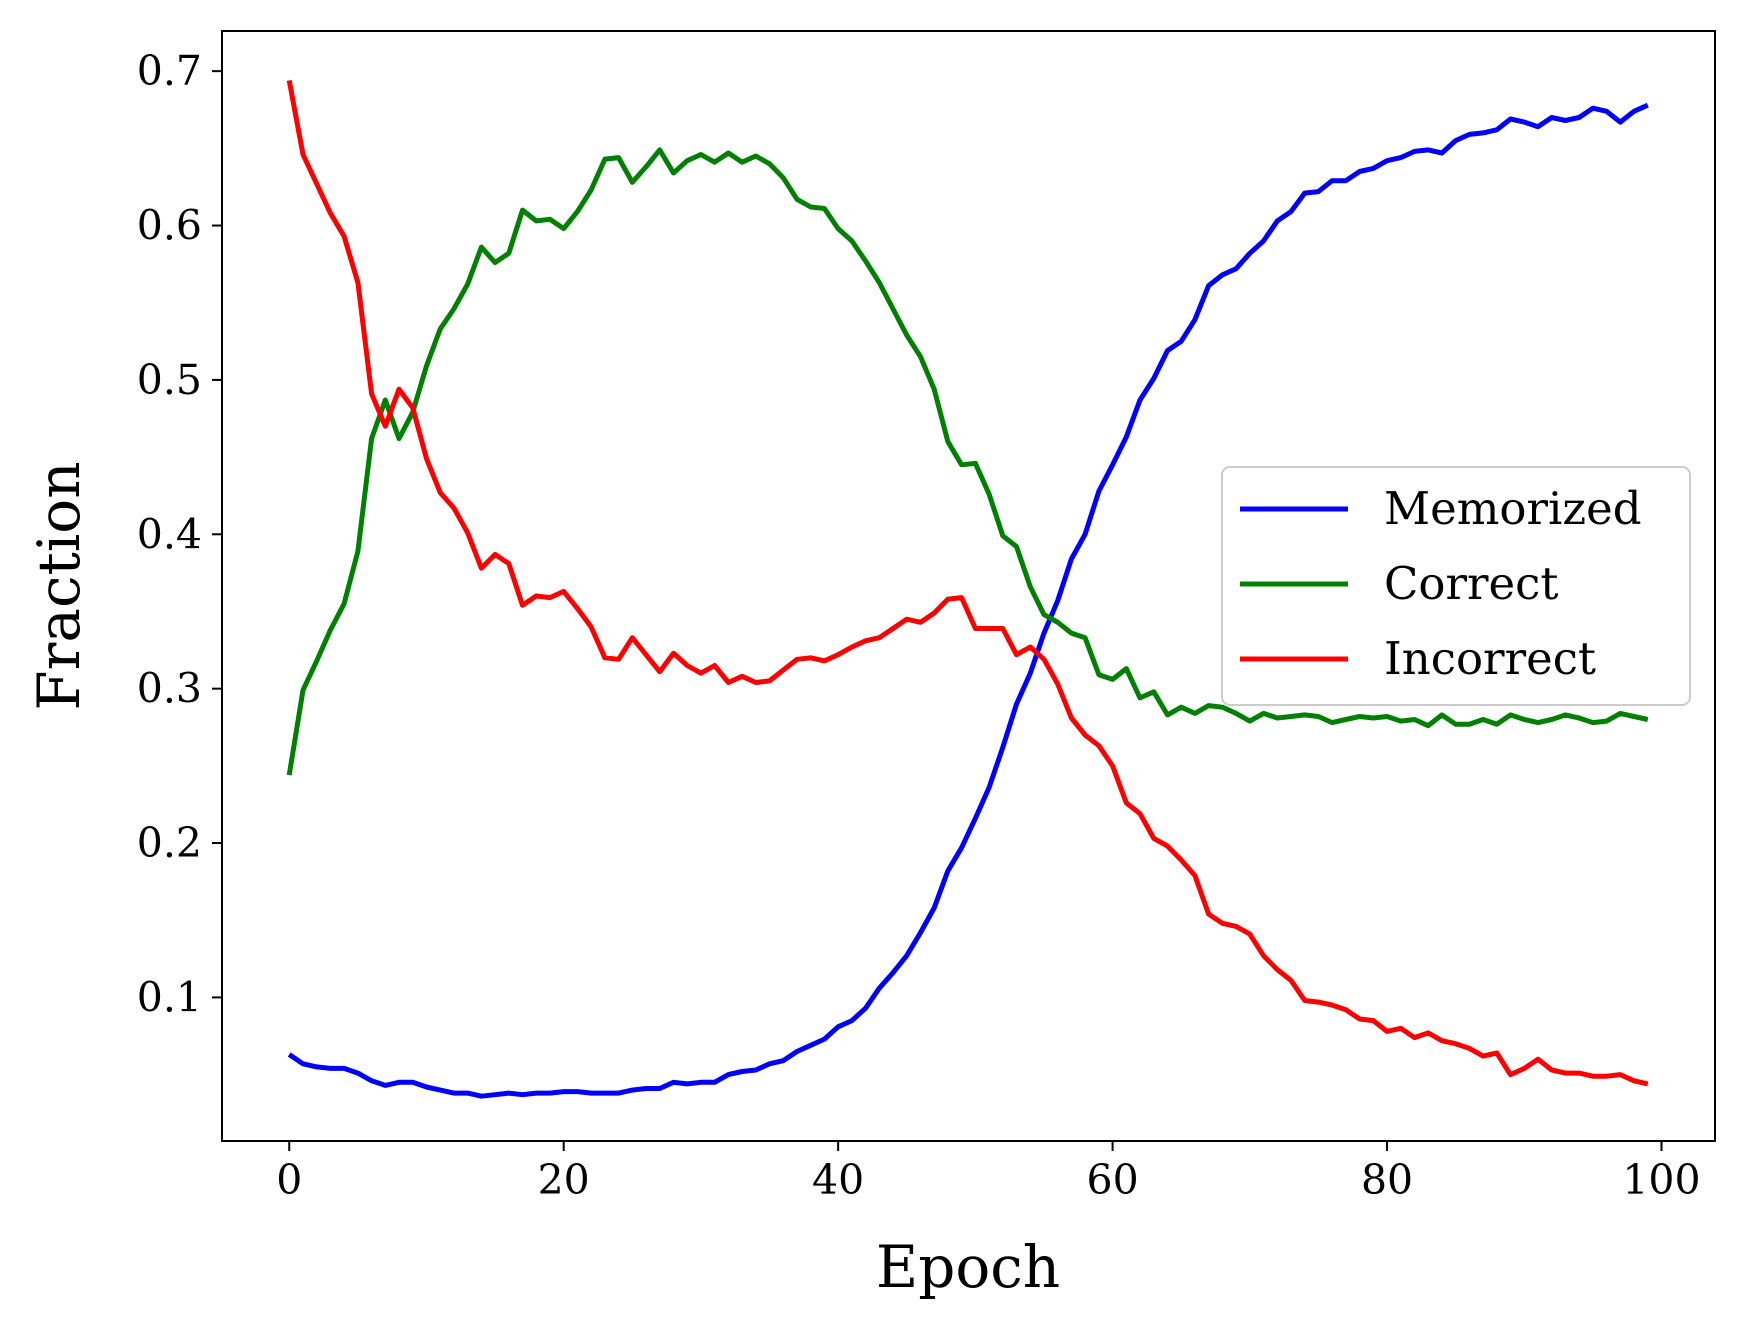 Image resolution: width=1738 pixels, height=1329 pixels. I want to click on legend-label-incorrect: Incorrect, so click(1490, 658).